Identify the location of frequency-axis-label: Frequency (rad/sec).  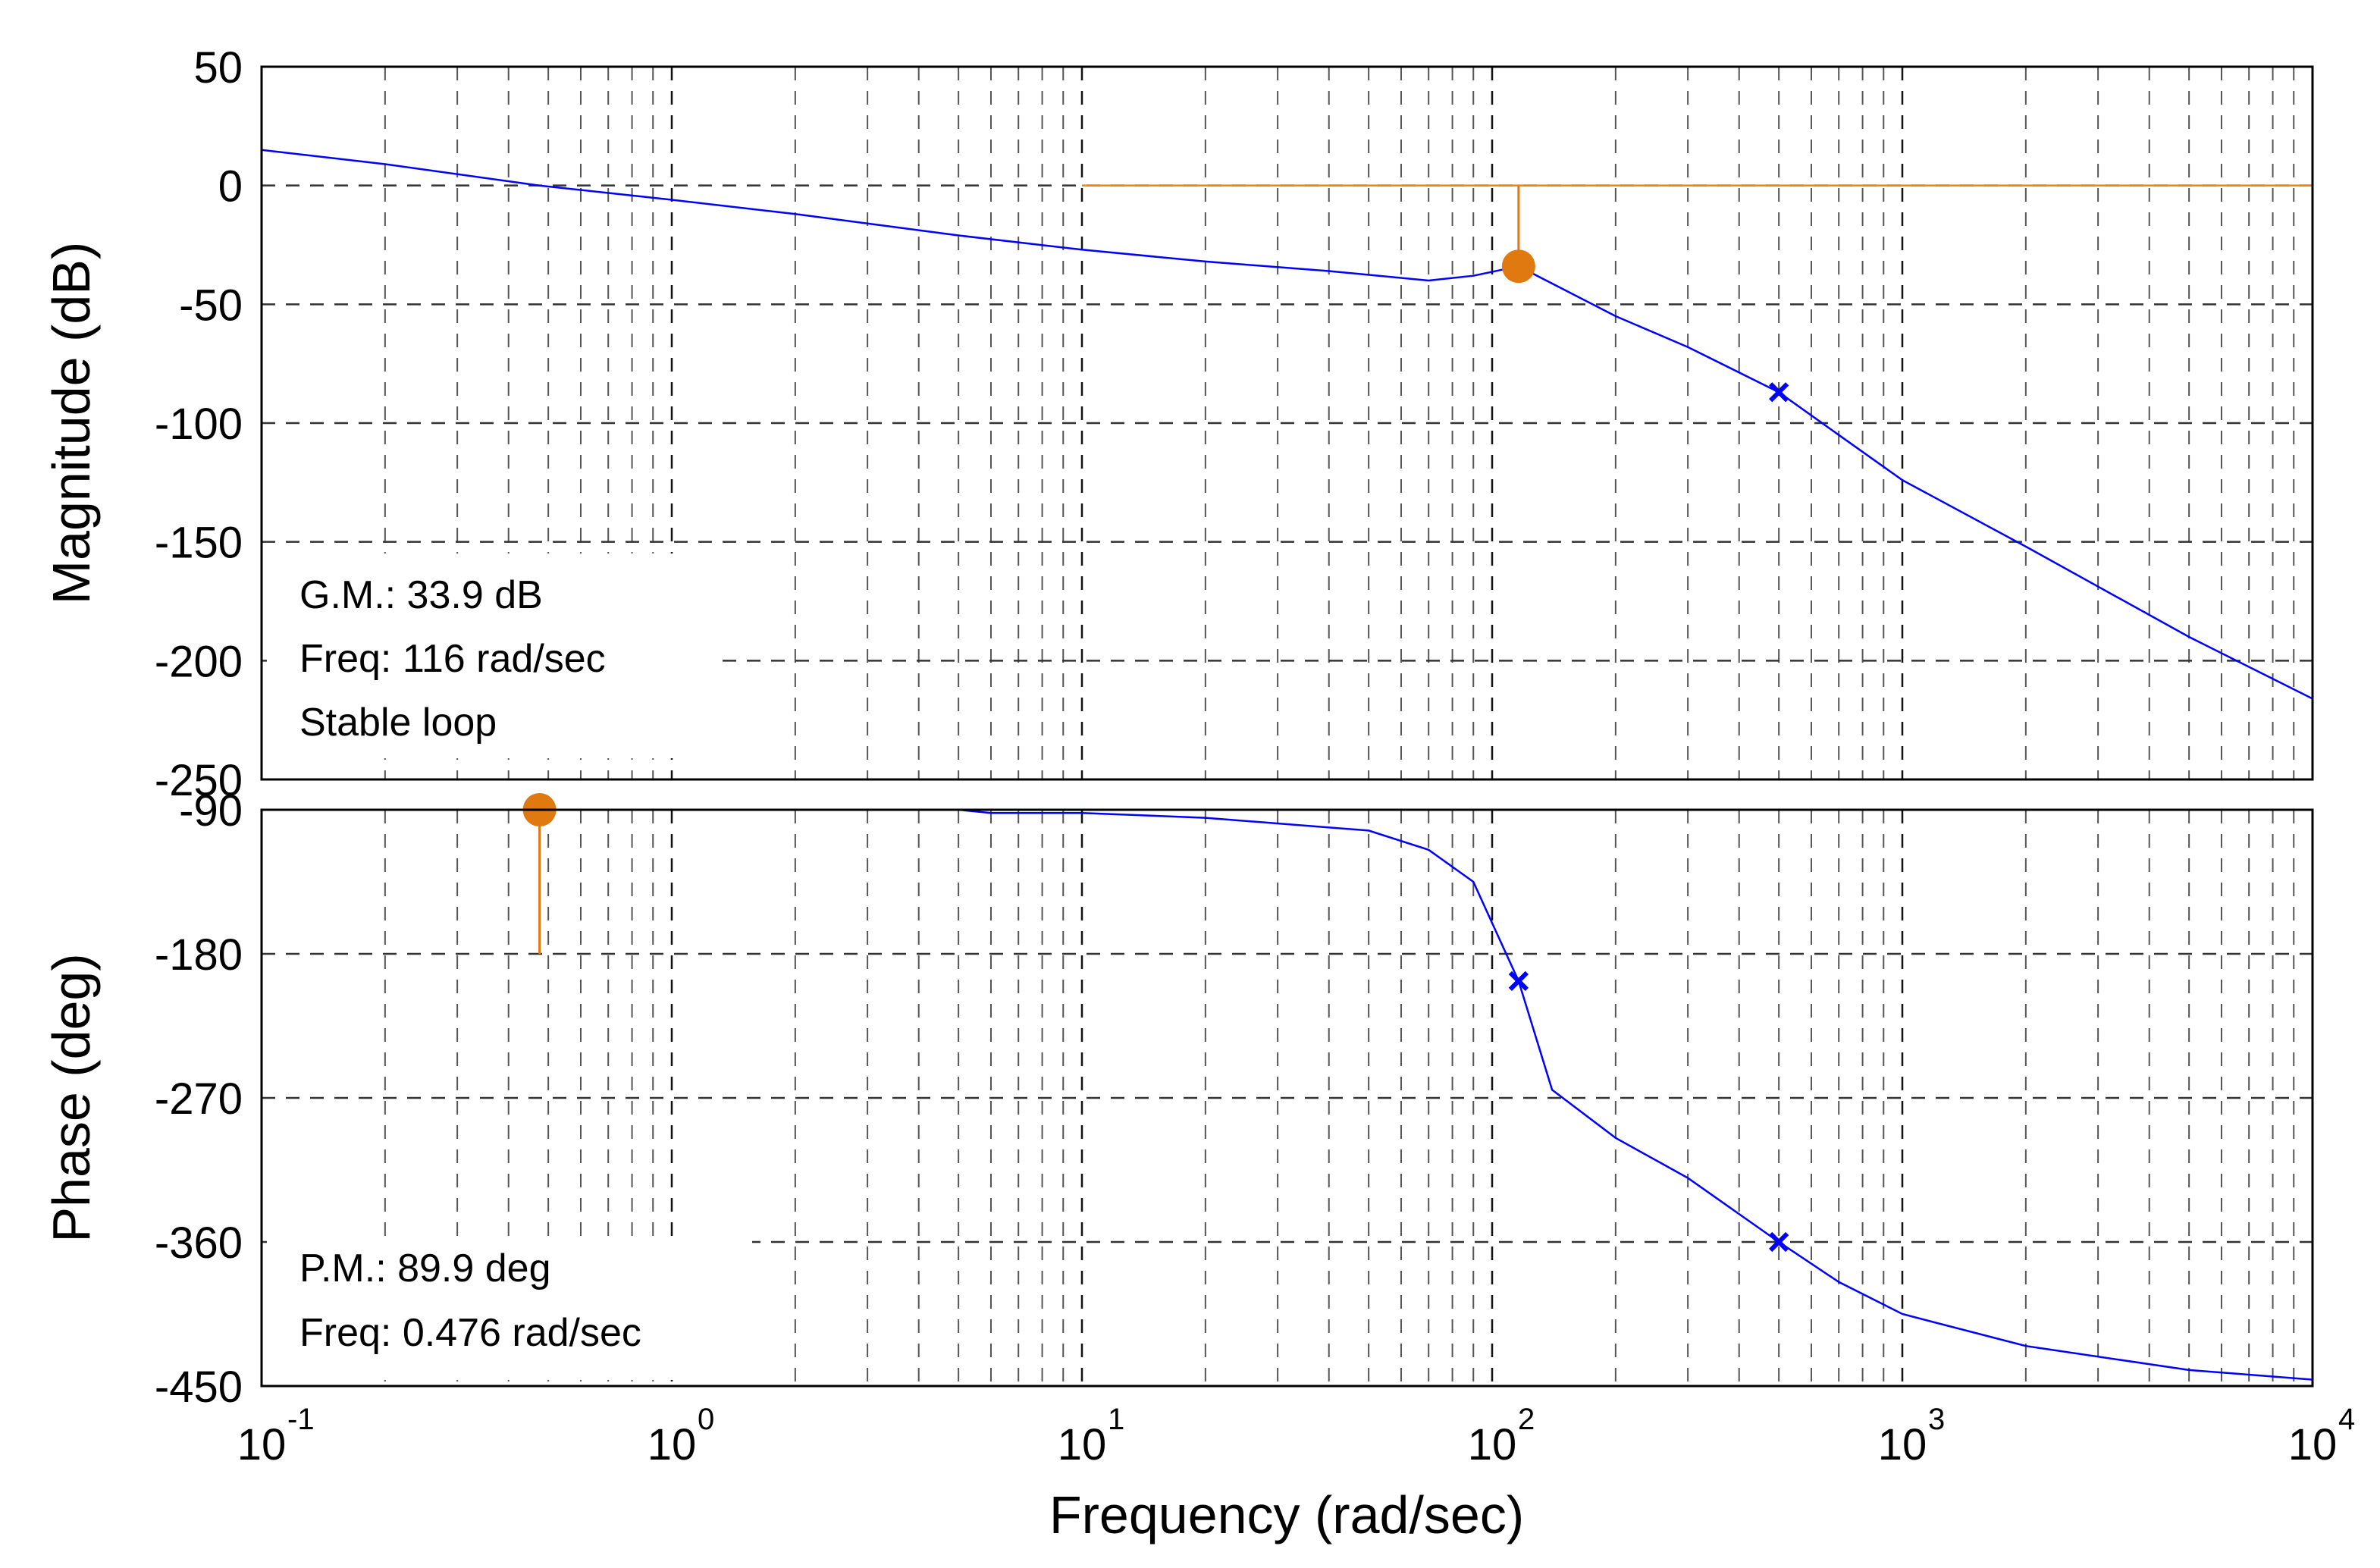
(1286, 1515).